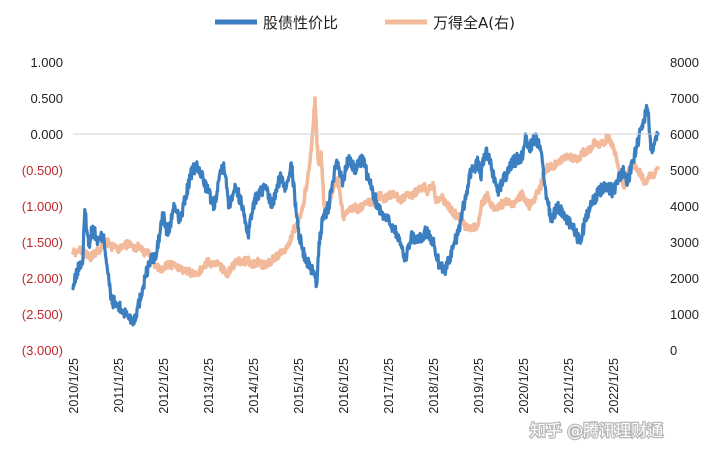 This screenshot has width=720, height=453. Describe the element at coordinates (684, 170) in the screenshot. I see `right-tick-label: 5000` at that location.